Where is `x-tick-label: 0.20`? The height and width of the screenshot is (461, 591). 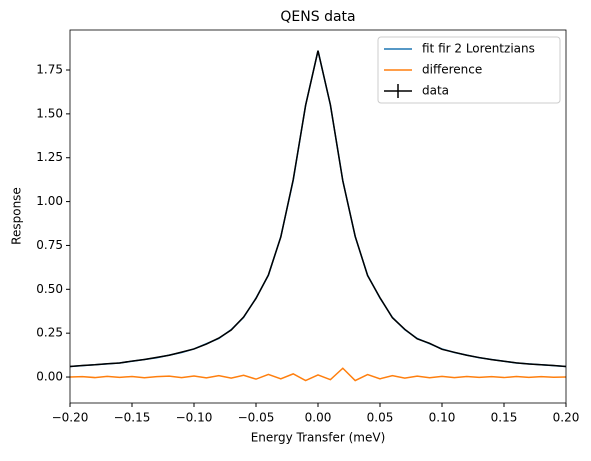 x-tick-label: 0.20 is located at coordinates (566, 418).